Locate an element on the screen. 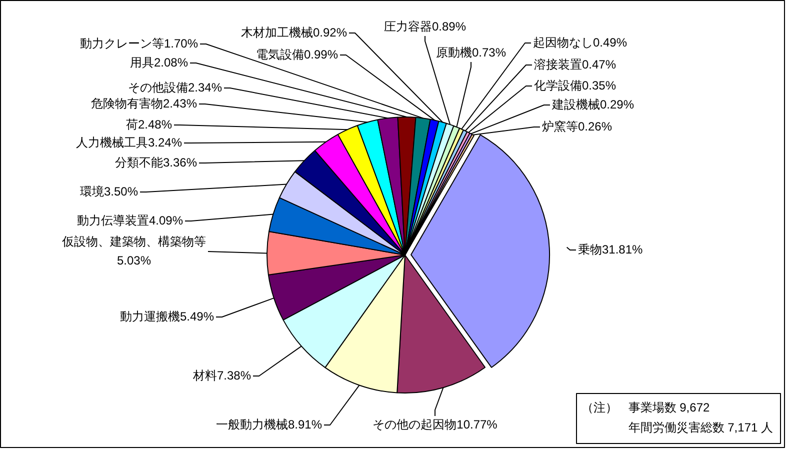 The width and height of the screenshot is (786, 451). slice-label: 原動機0.73% is located at coordinates (471, 52).